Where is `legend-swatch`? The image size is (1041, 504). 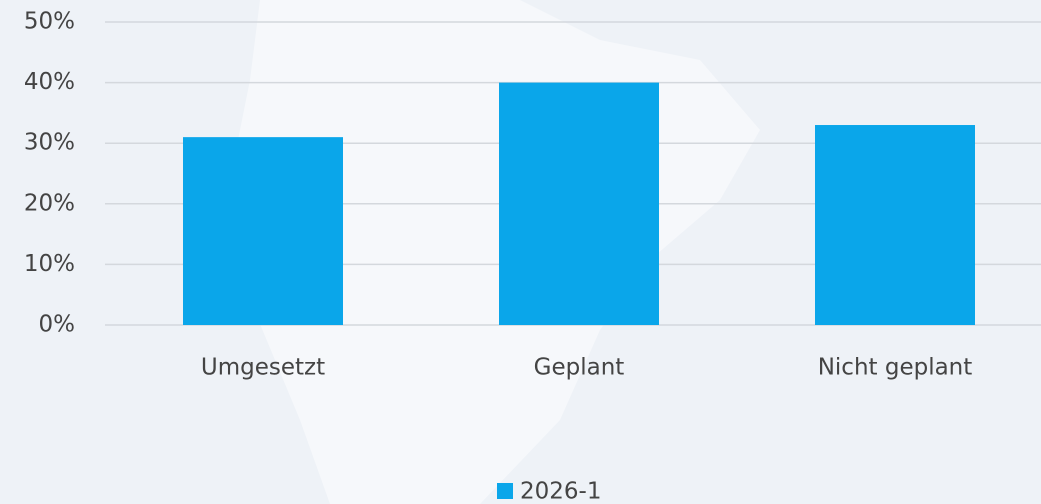 legend-swatch is located at coordinates (505, 491).